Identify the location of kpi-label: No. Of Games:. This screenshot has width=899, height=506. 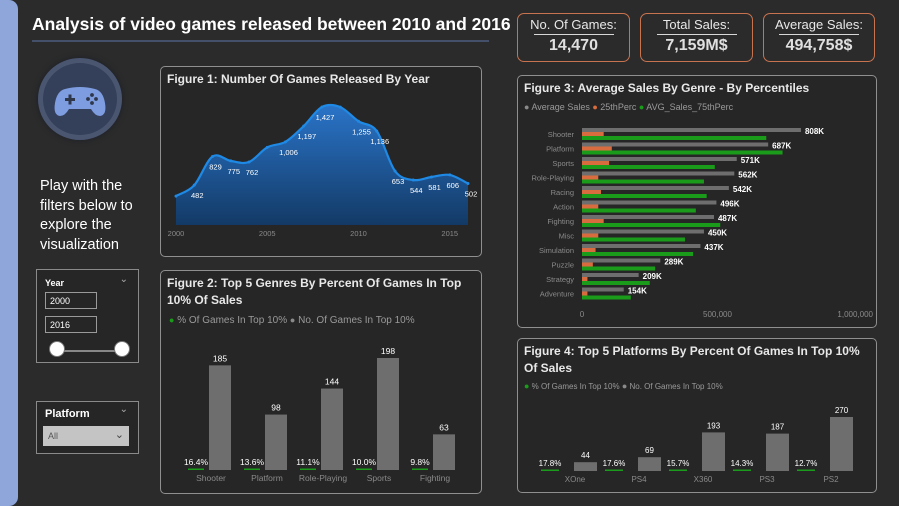
(573, 24).